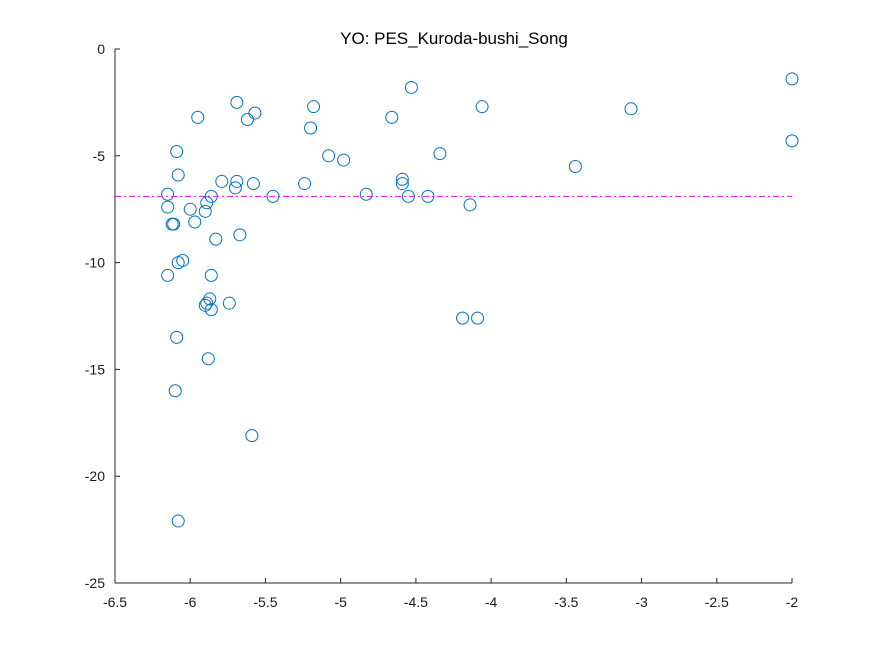  Describe the element at coordinates (454, 38) in the screenshot. I see `chart-title: YO: PES_Kuroda-bushi_Song` at that location.